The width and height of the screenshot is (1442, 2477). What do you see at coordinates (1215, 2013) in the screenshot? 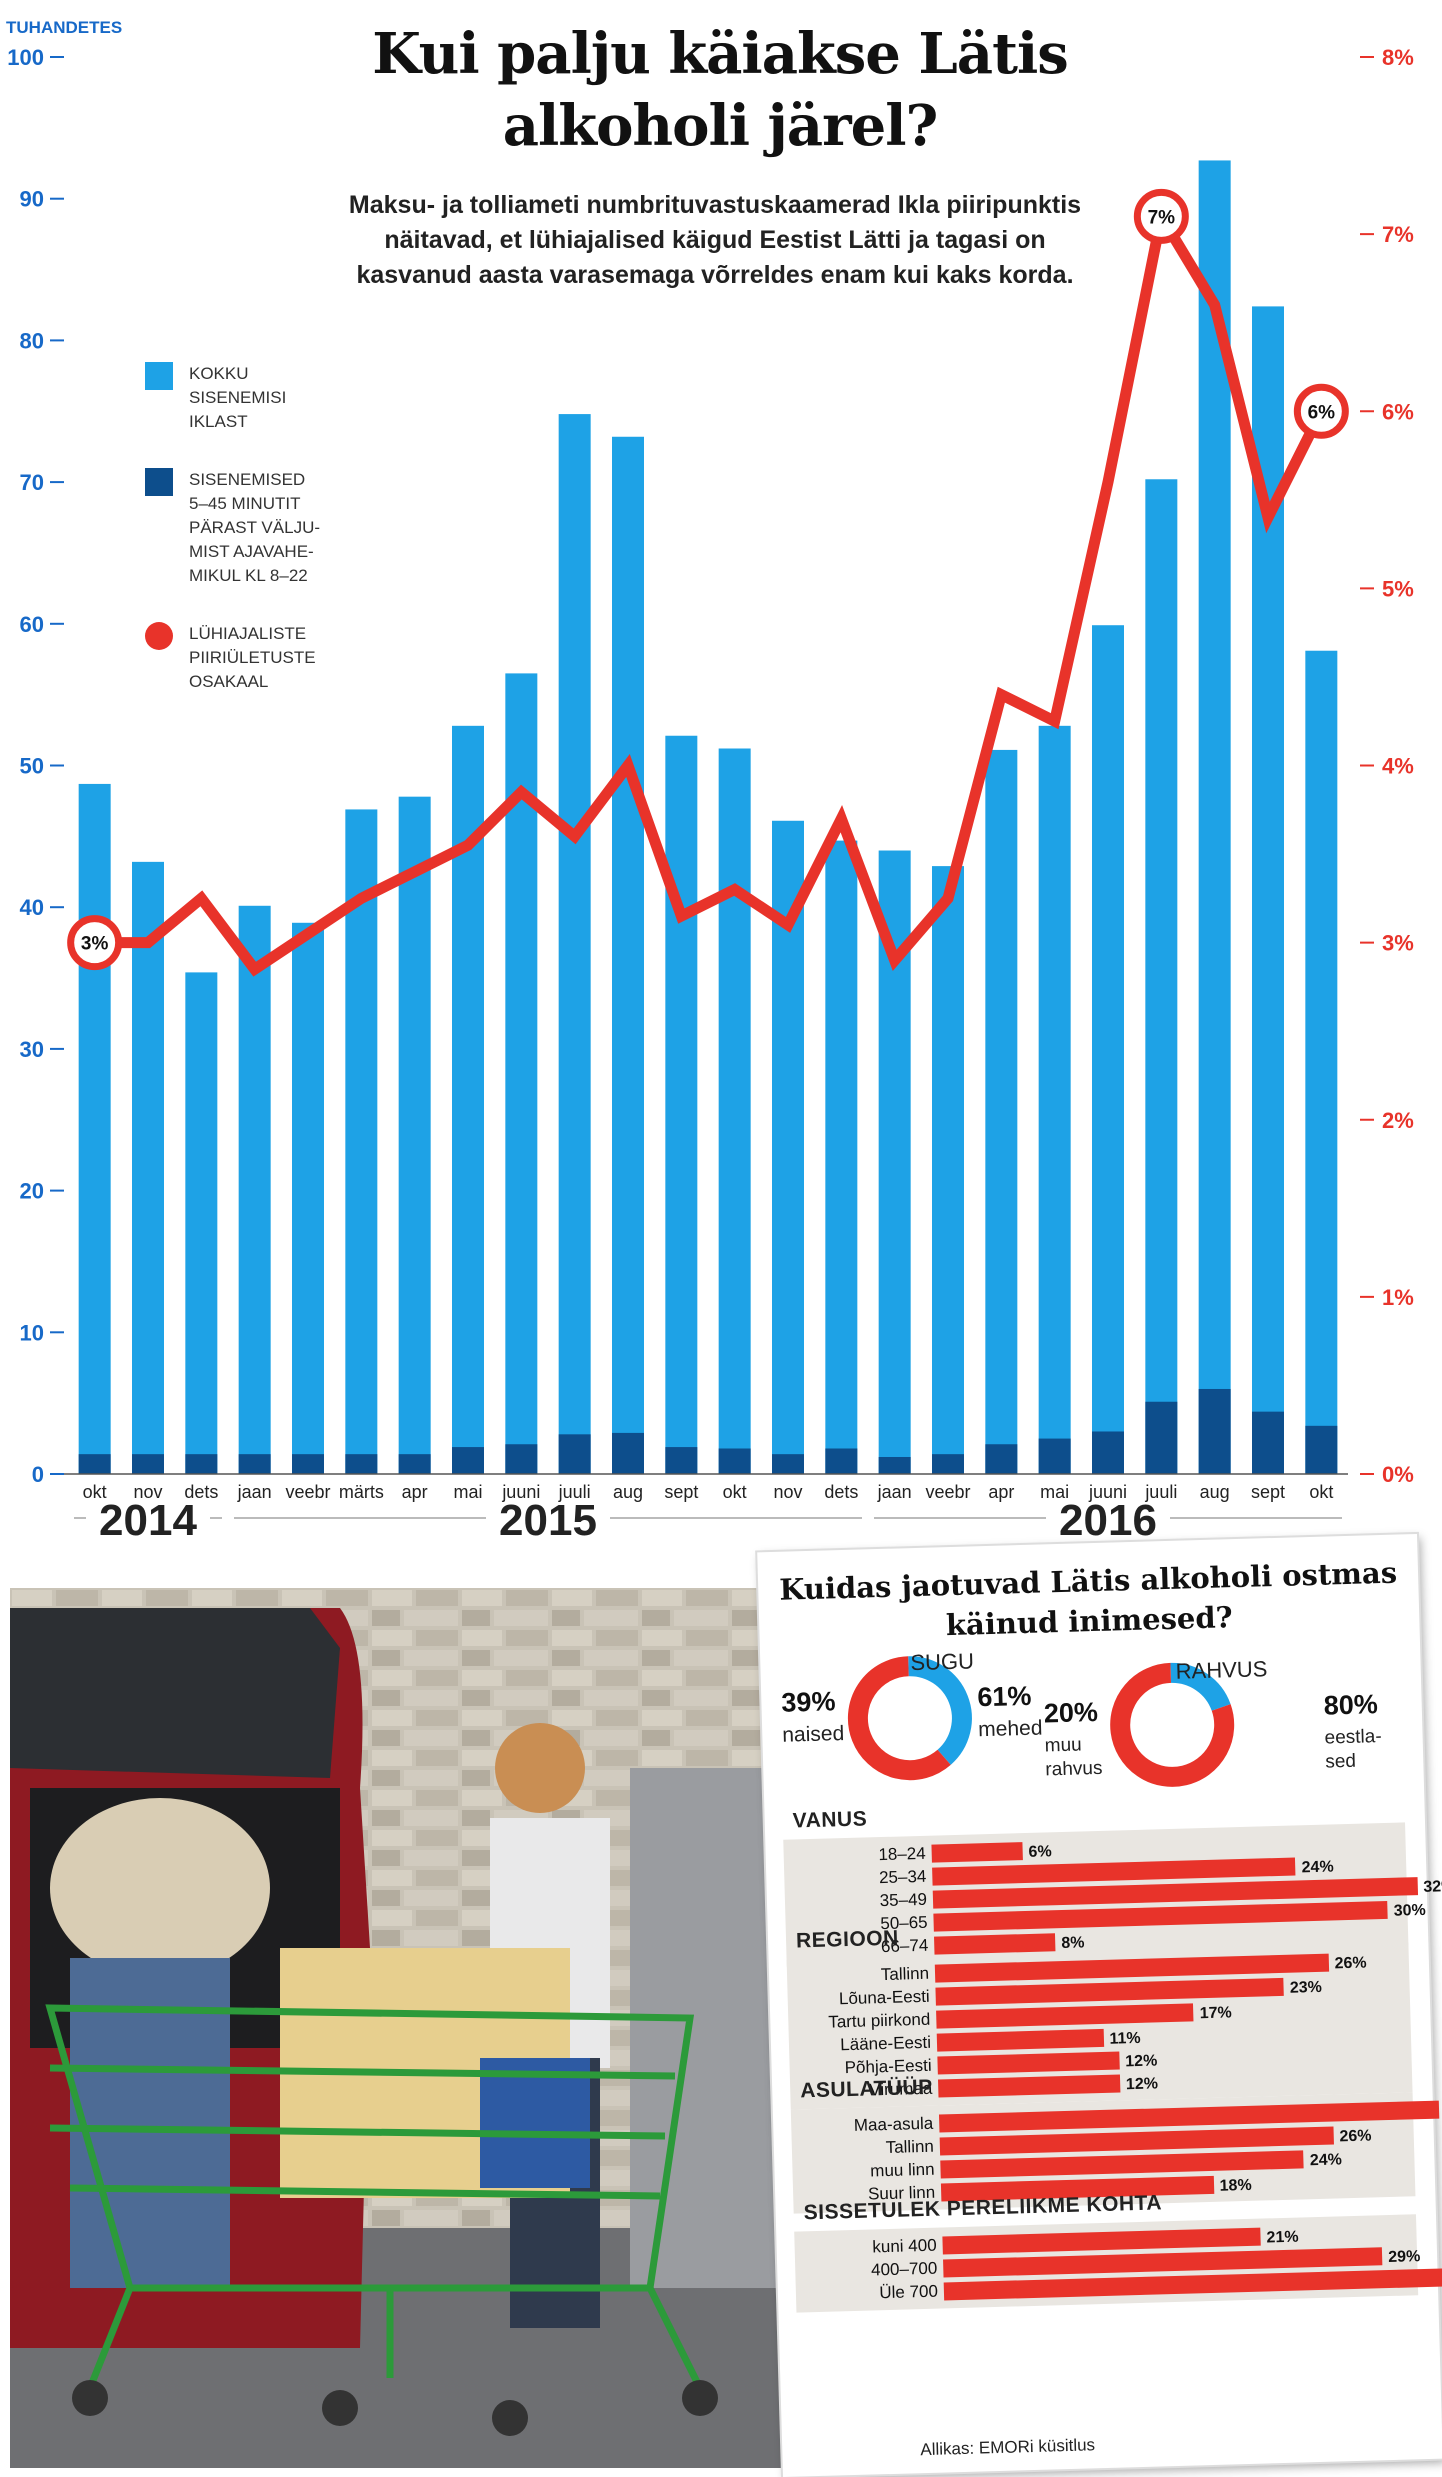
I see `bar-row-value: 17%` at bounding box center [1215, 2013].